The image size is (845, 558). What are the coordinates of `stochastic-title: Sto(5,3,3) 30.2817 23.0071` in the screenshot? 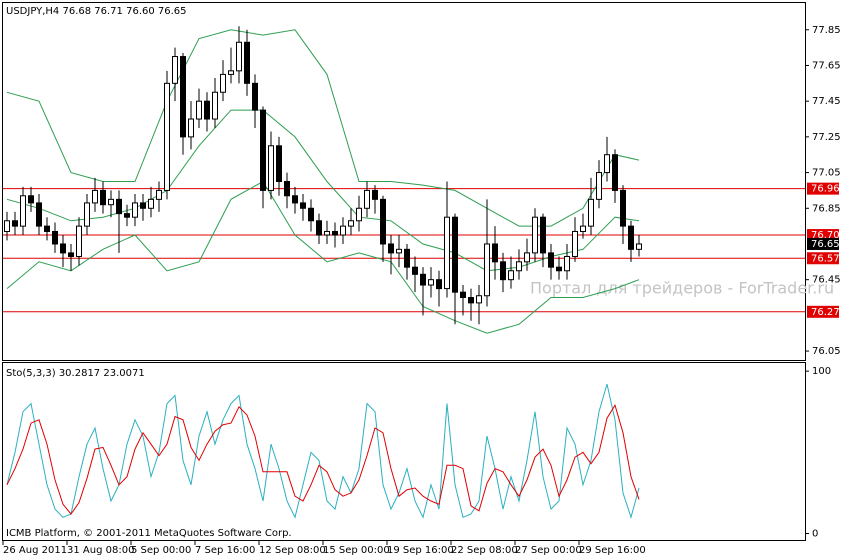 It's located at (75, 373).